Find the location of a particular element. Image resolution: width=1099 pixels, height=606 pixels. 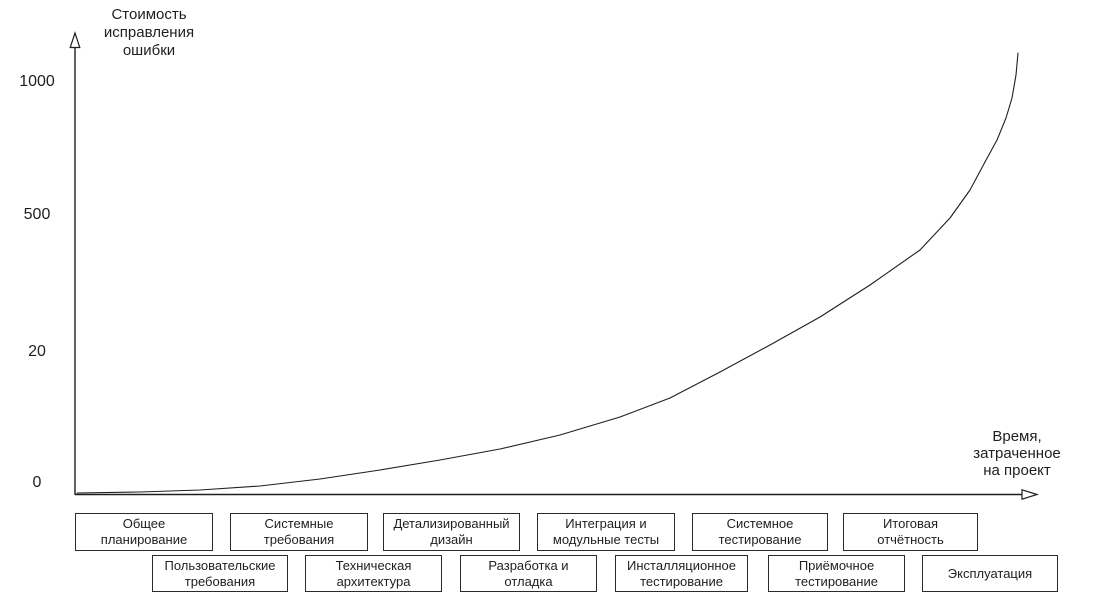

phase-box-system-testing: Системное тестирование is located at coordinates (760, 532).